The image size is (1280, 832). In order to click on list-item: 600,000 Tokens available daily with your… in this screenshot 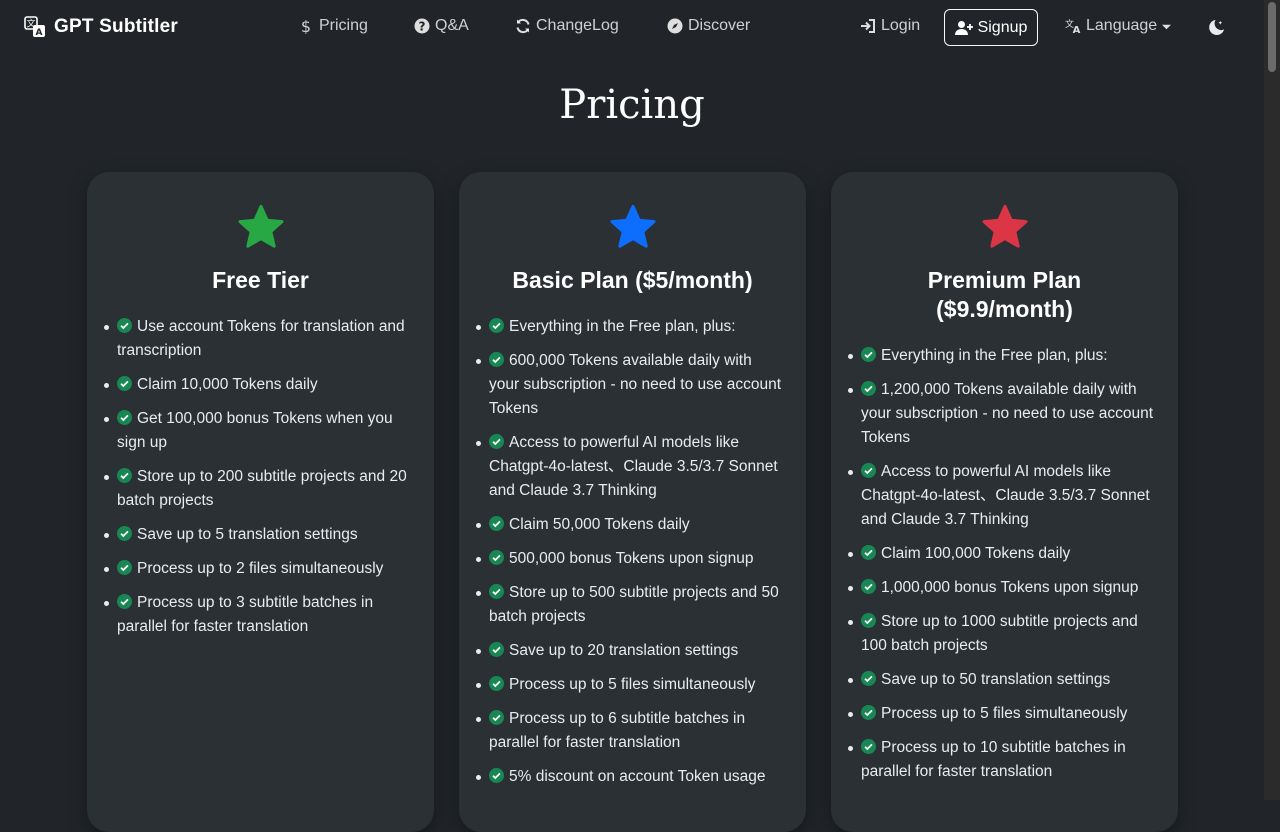, I will do `click(630, 385)`.